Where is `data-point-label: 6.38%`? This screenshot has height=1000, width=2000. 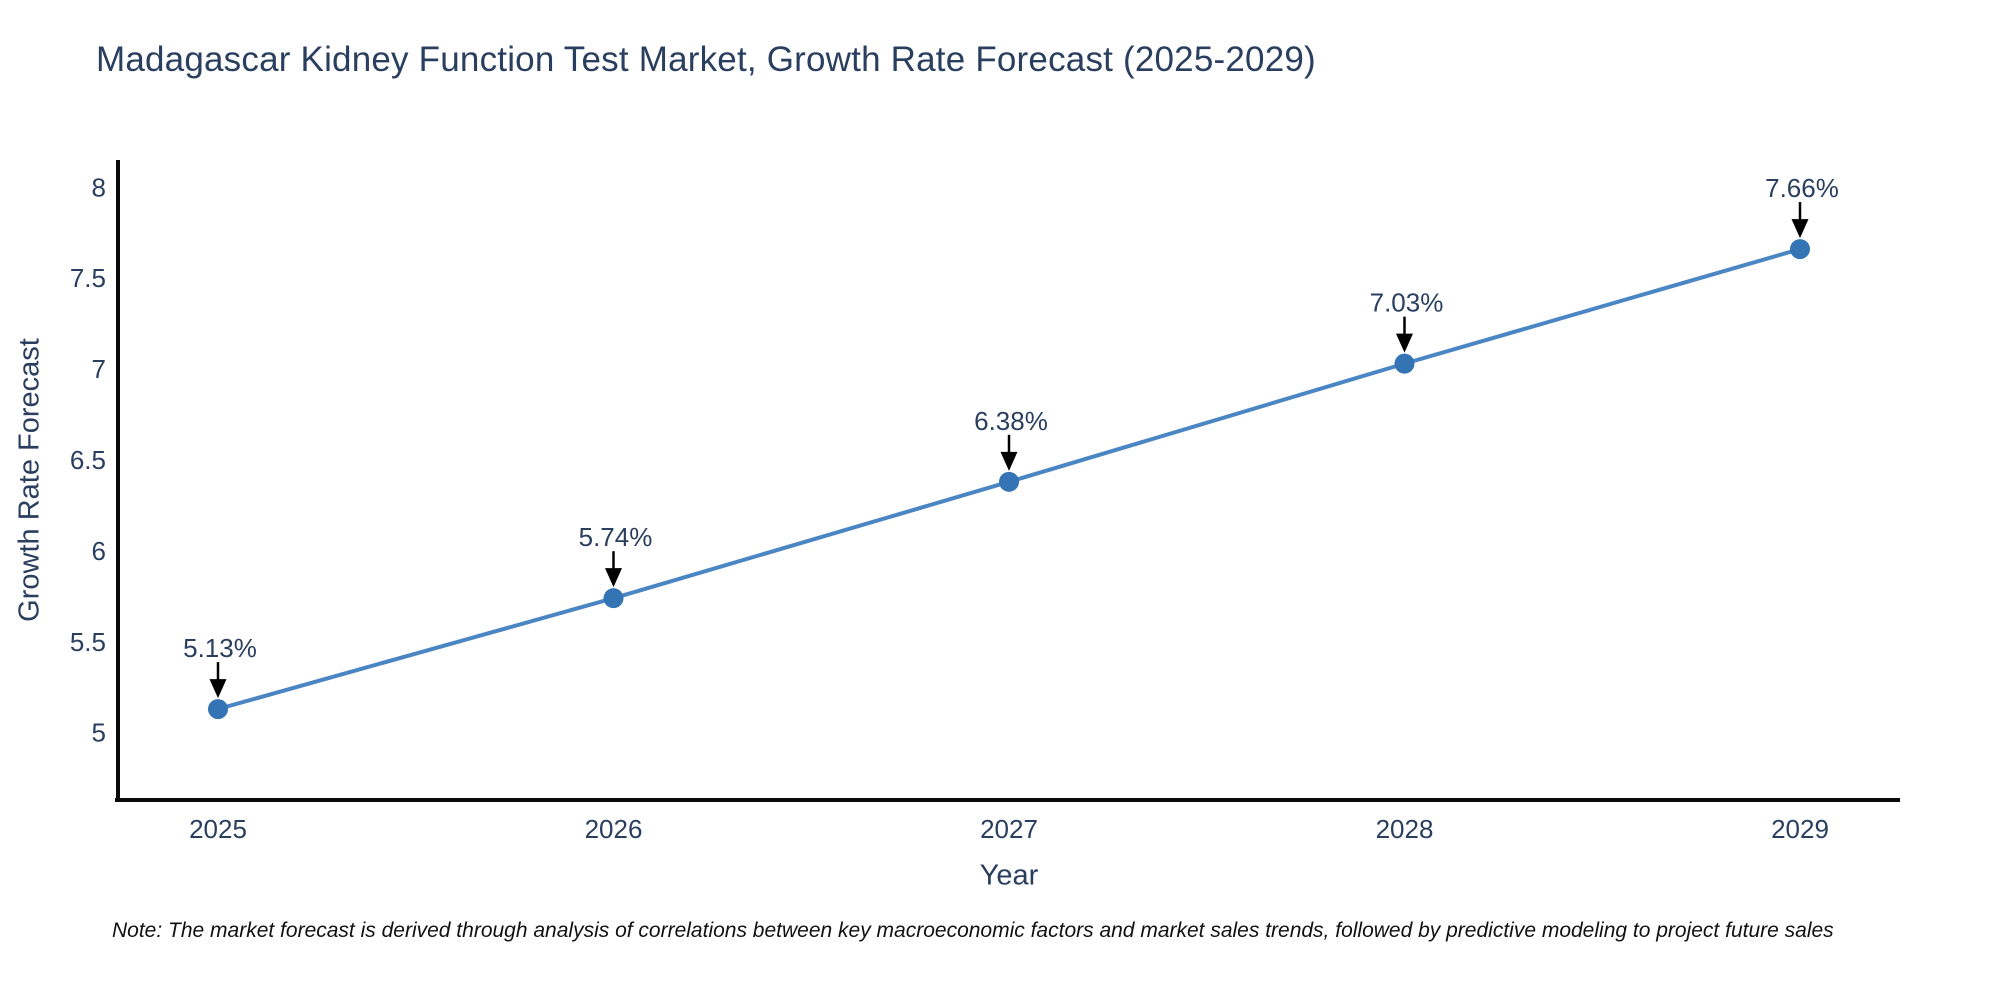 data-point-label: 6.38% is located at coordinates (1011, 421).